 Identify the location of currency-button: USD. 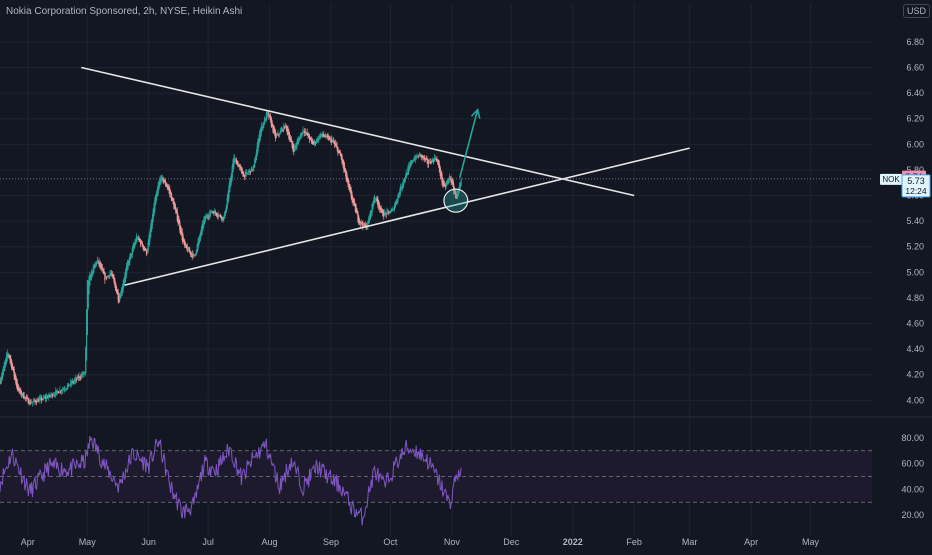
(917, 11).